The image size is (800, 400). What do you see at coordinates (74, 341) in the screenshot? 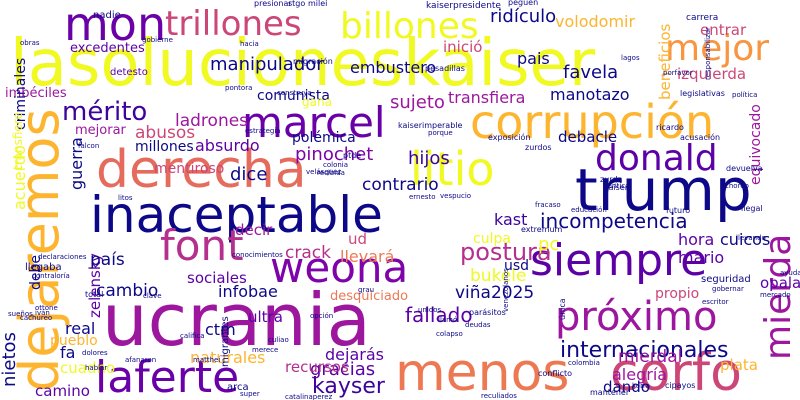
I see `word-pueblo: pueblo` at bounding box center [74, 341].